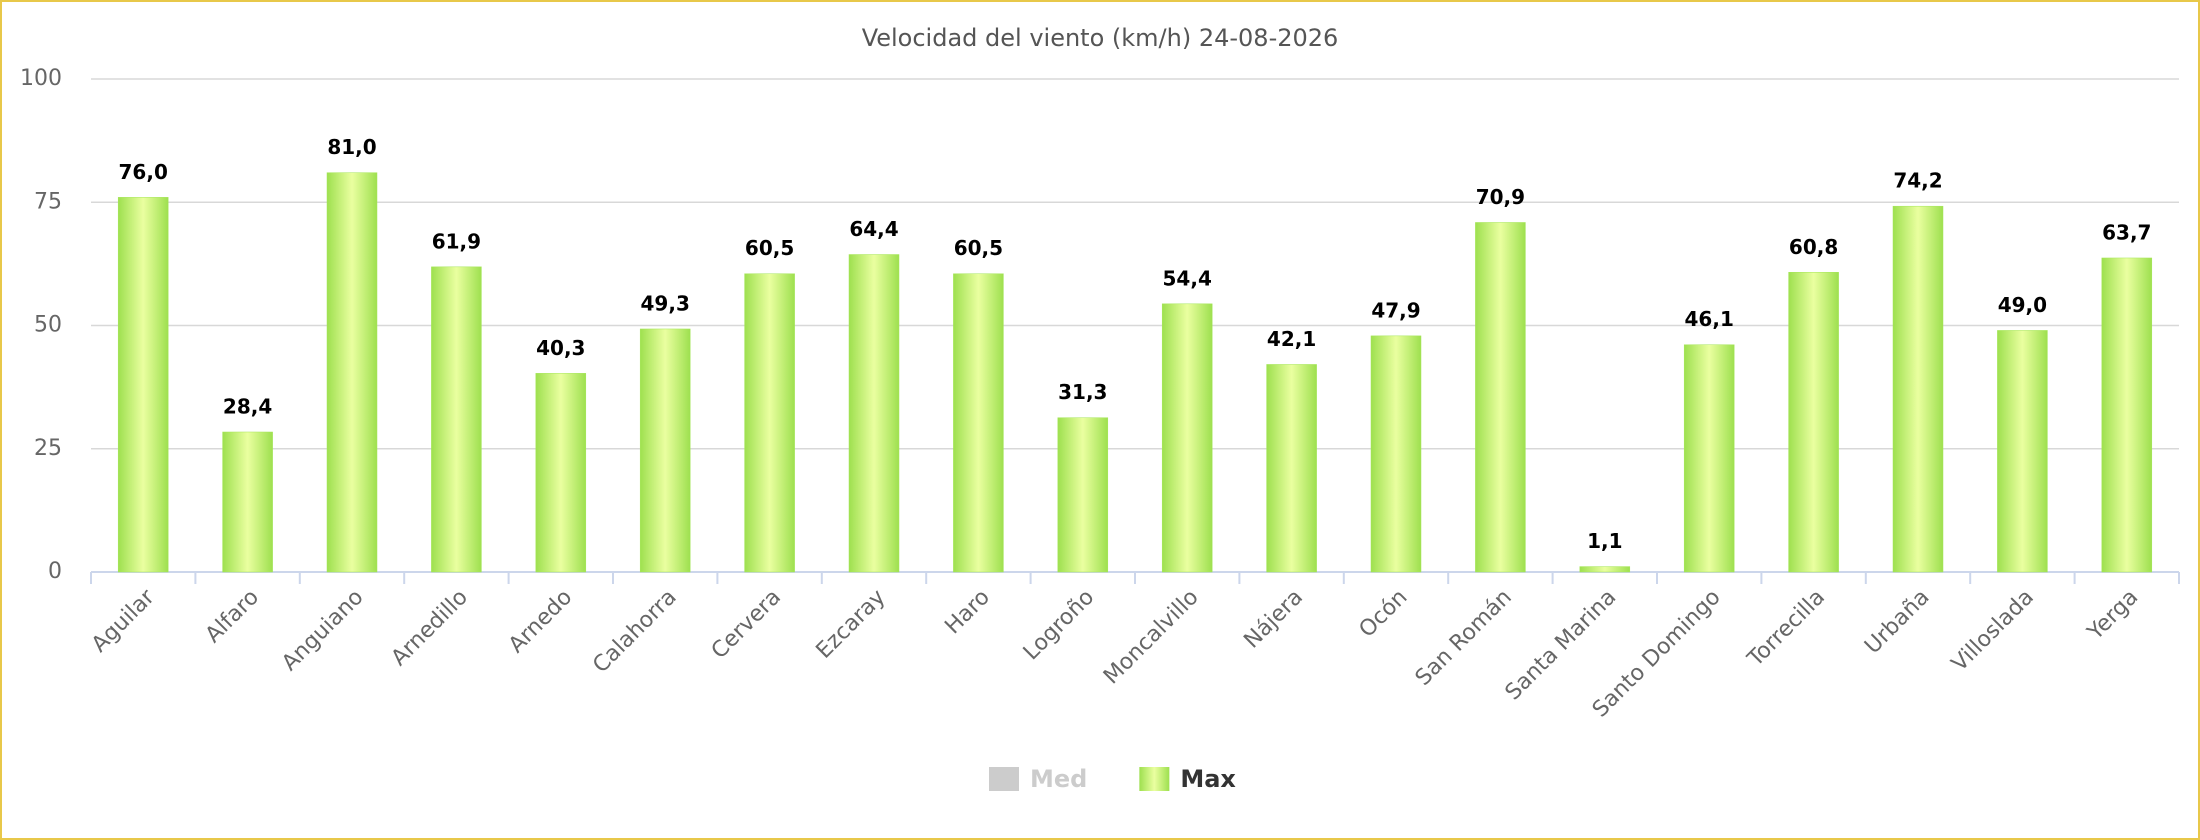 This screenshot has height=840, width=2200. What do you see at coordinates (1813, 247) in the screenshot?
I see `data-label: 60,8` at bounding box center [1813, 247].